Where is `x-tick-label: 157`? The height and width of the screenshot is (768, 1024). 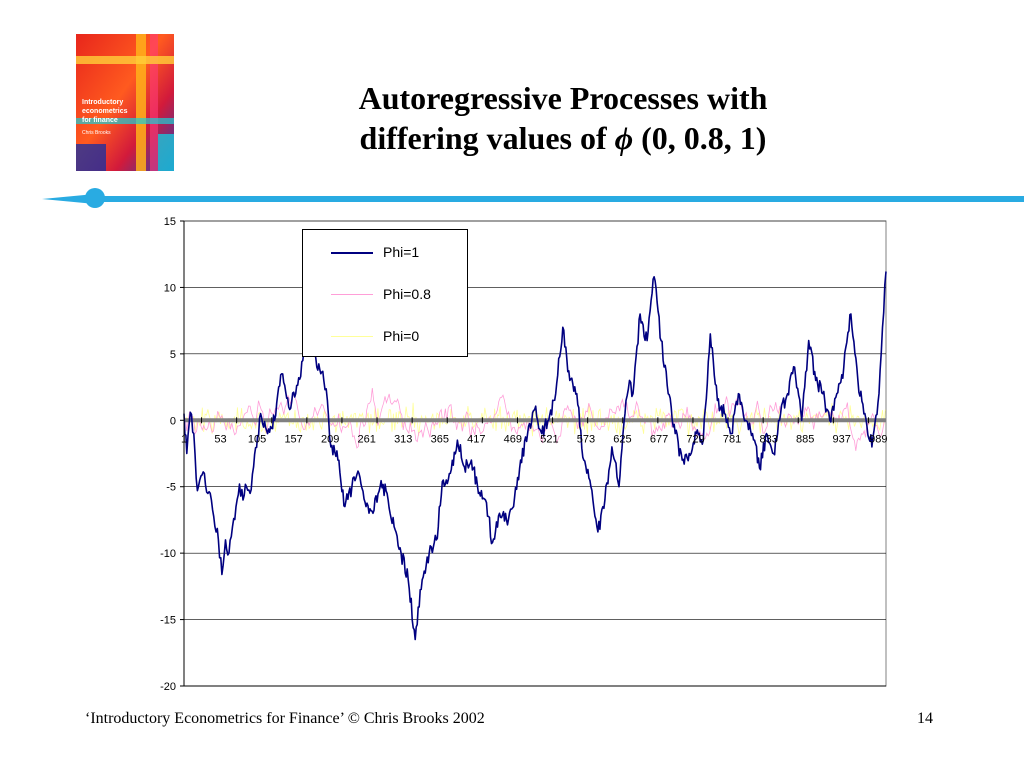 x-tick-label: 157 is located at coordinates (293, 439).